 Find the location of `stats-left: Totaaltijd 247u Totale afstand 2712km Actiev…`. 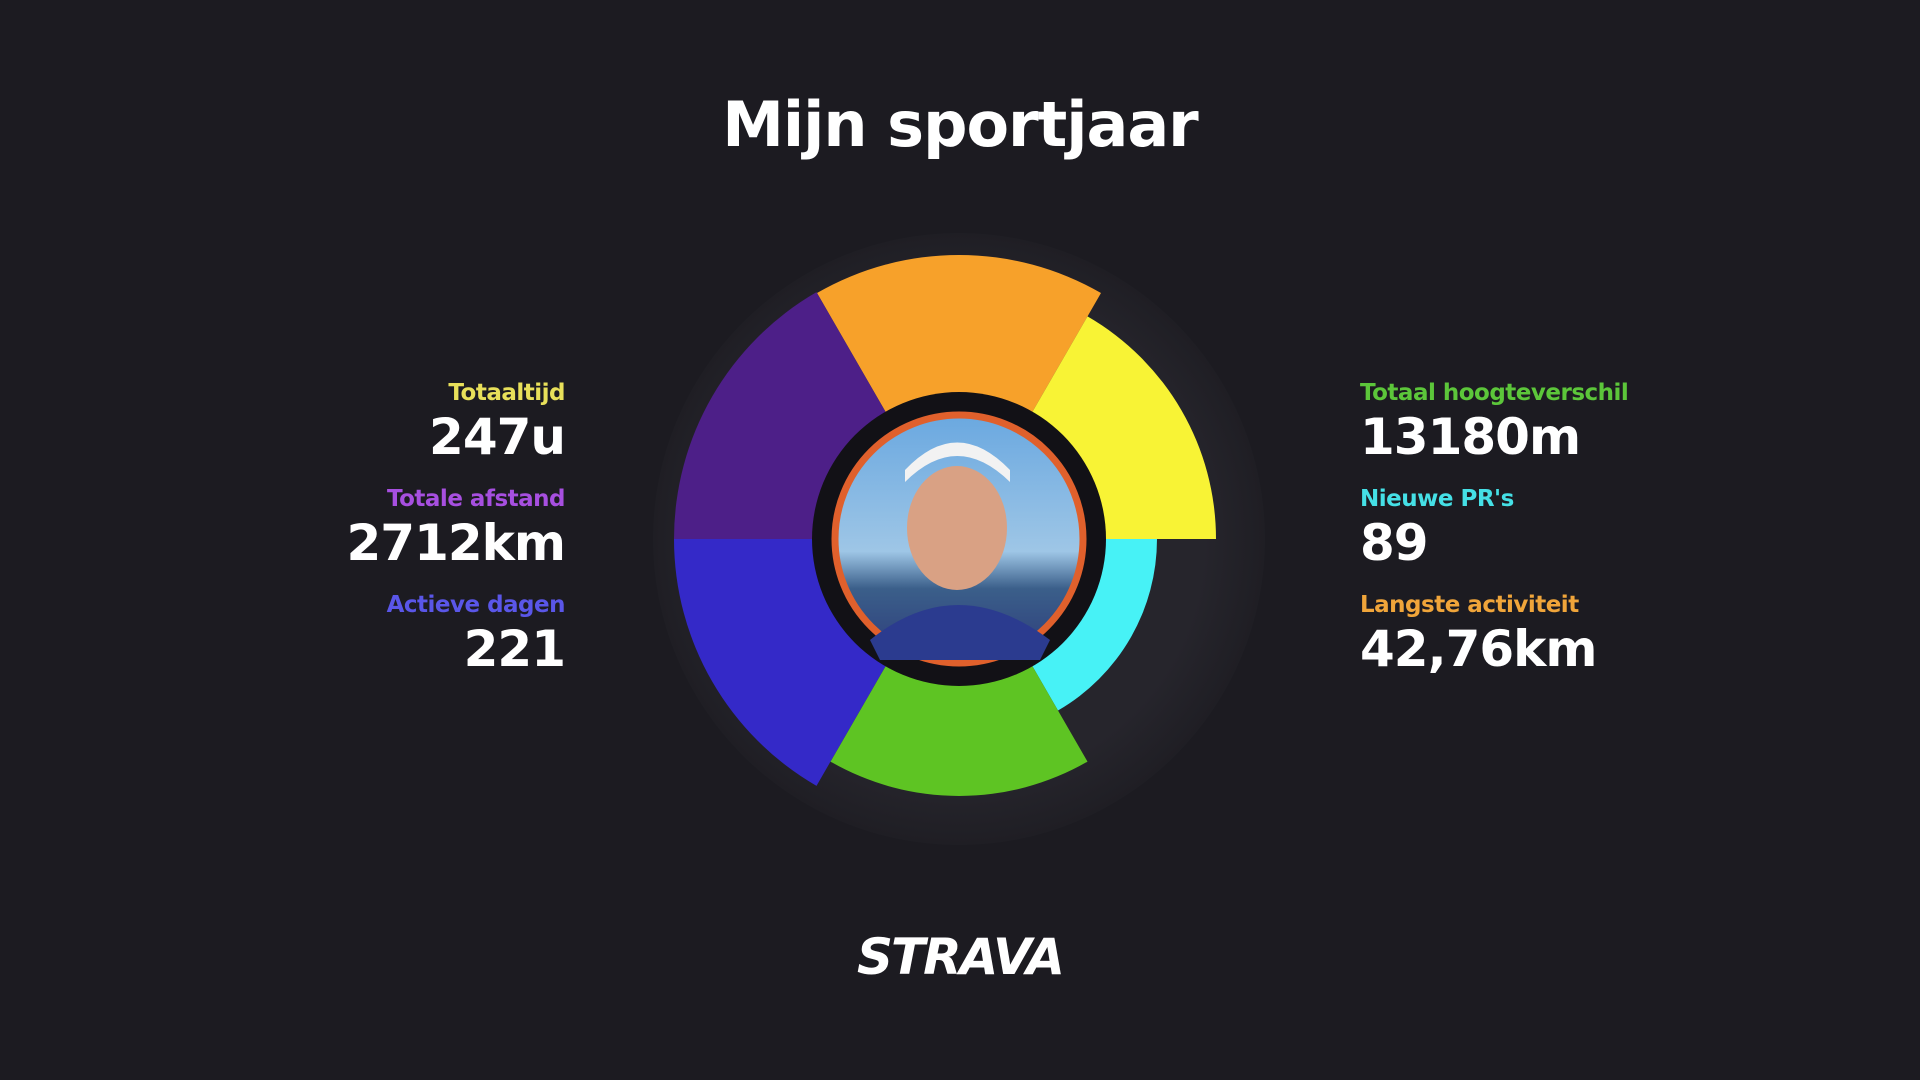

stats-left: Totaaltijd 247u Totale afstand 2712km Actiev… is located at coordinates (315, 539).